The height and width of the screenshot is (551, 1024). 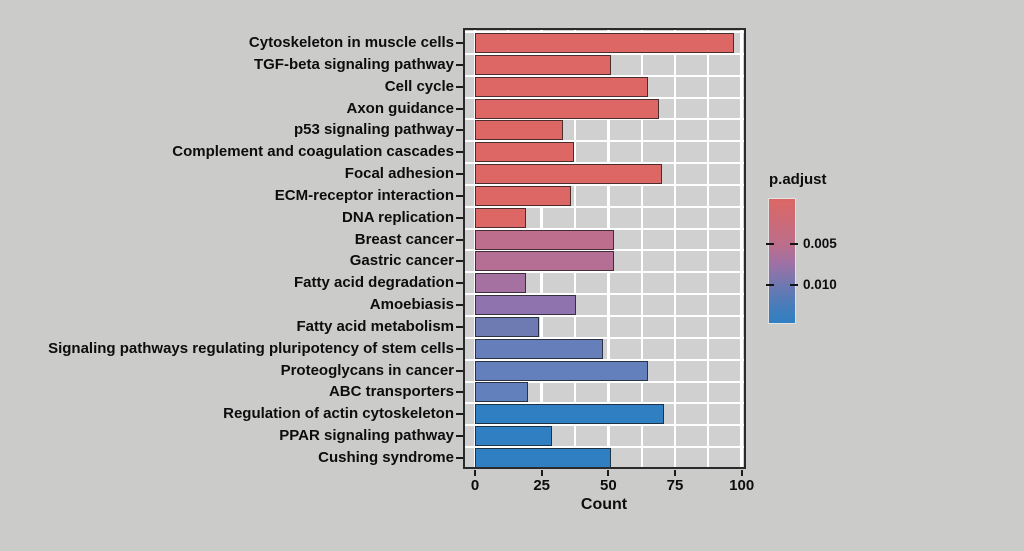 I want to click on category-label: Breast cancer, so click(x=404, y=239).